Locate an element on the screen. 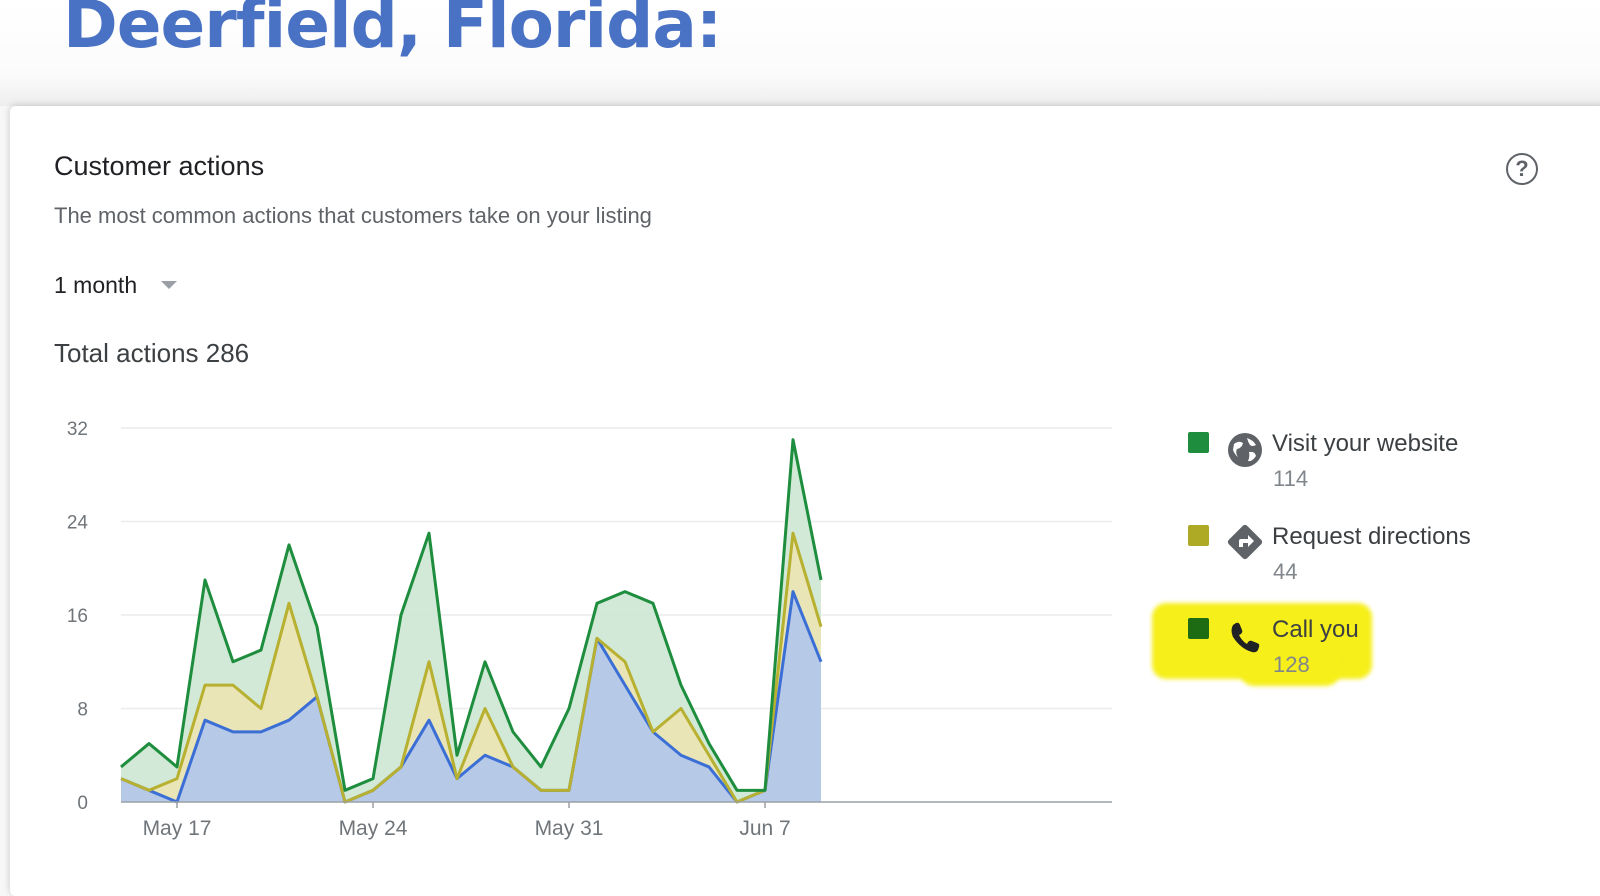  legend-value: 114 is located at coordinates (1291, 478).